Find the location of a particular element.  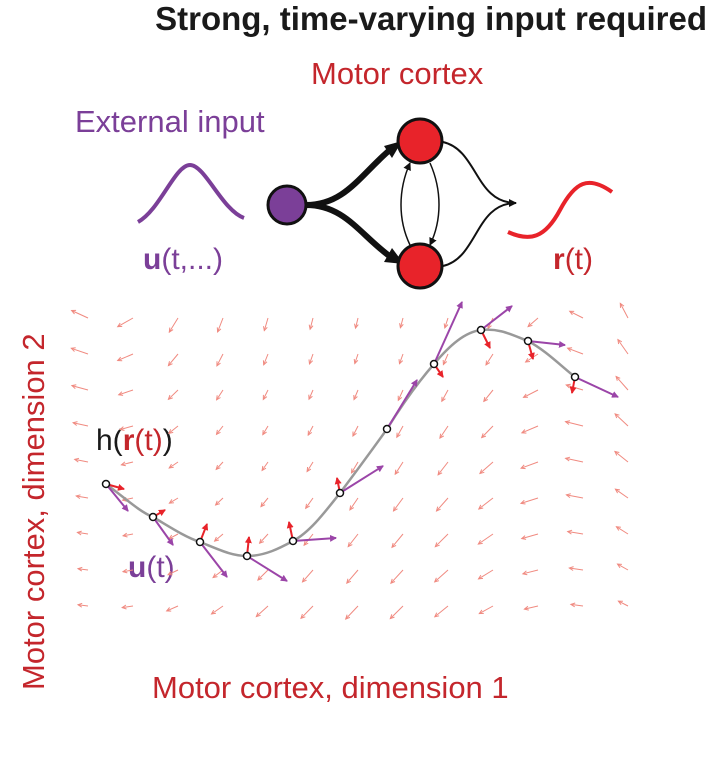

trajectory-input-args: (t) is located at coordinates (160, 567).